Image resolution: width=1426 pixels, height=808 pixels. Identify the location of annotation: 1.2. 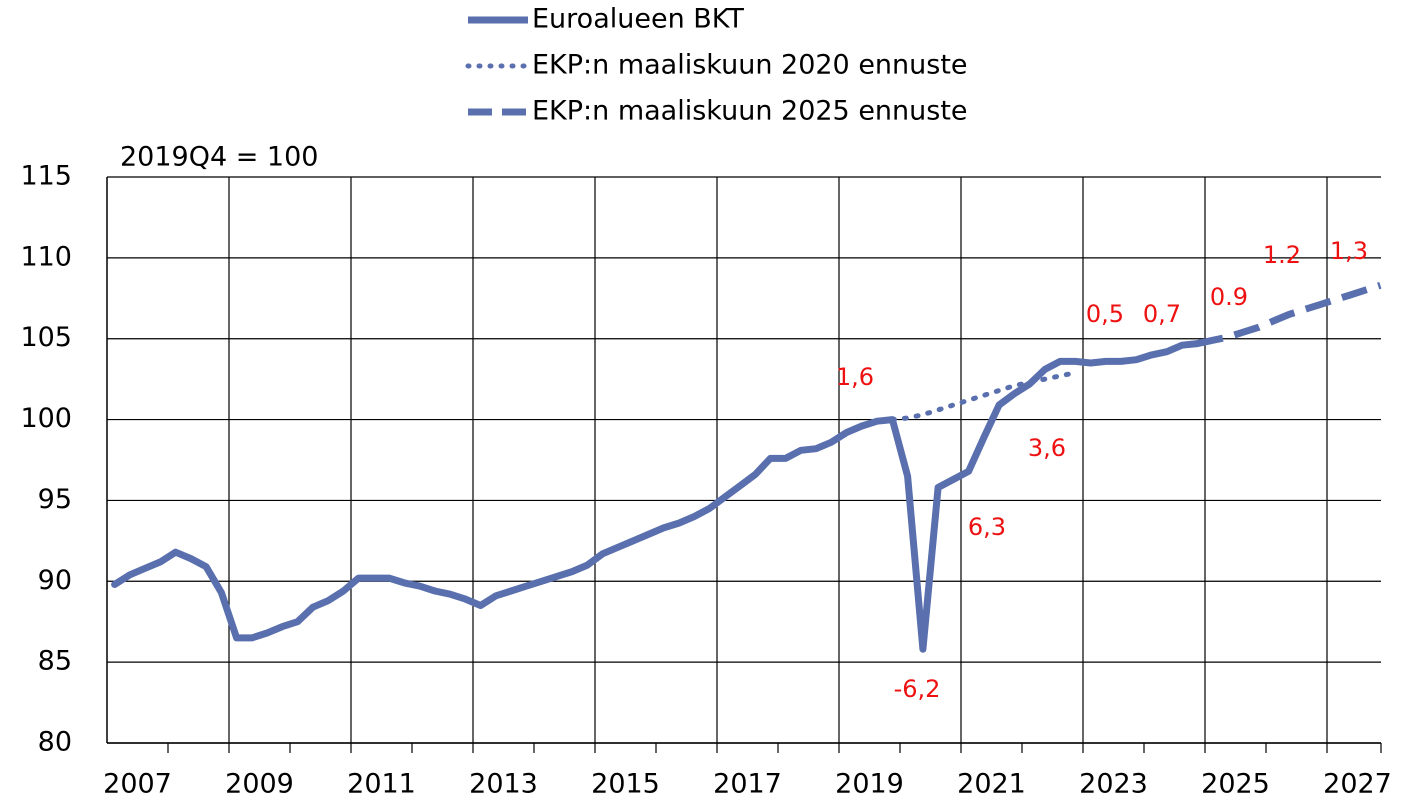
(1282, 255).